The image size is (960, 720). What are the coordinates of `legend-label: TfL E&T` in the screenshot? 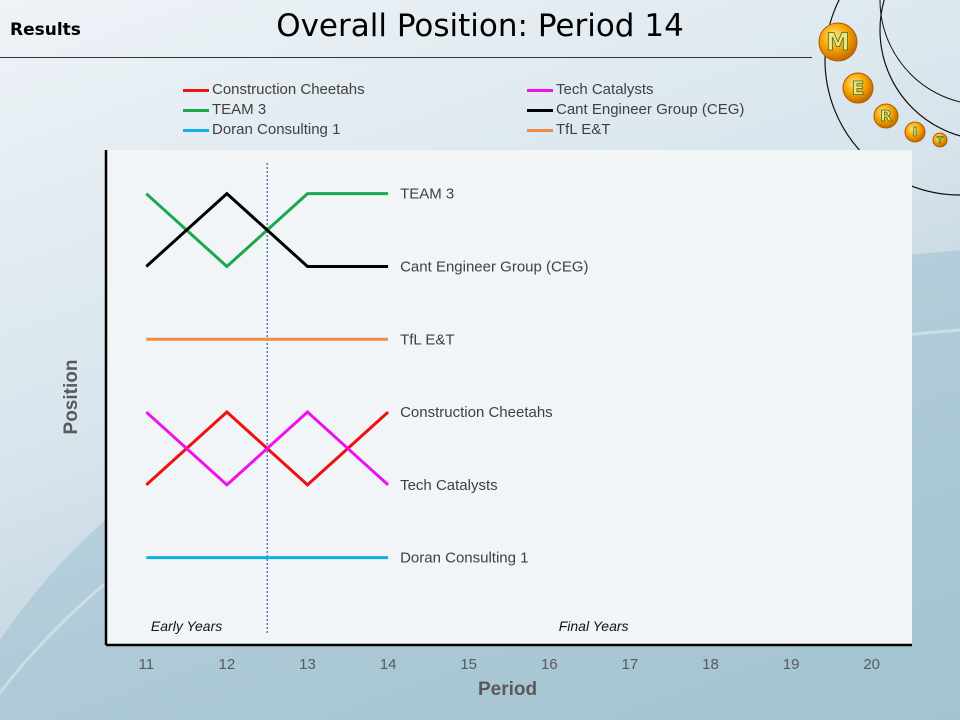 It's located at (583, 129).